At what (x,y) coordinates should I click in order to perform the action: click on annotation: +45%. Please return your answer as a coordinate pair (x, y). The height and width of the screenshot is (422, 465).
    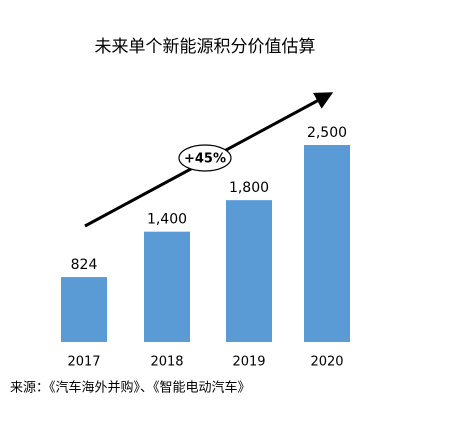
    Looking at the image, I should click on (205, 159).